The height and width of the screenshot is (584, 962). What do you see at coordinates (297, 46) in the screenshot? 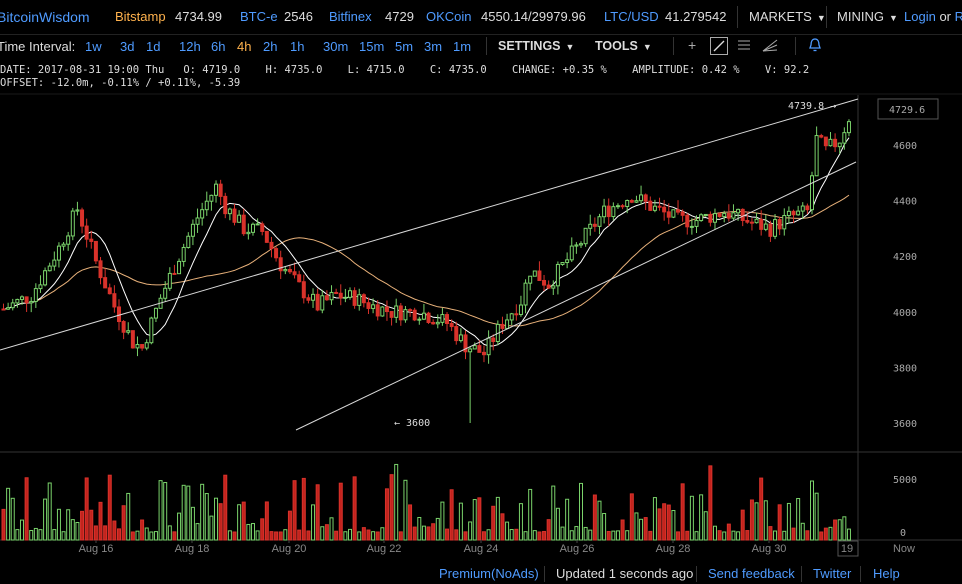
I see `interval-1h: 1h` at bounding box center [297, 46].